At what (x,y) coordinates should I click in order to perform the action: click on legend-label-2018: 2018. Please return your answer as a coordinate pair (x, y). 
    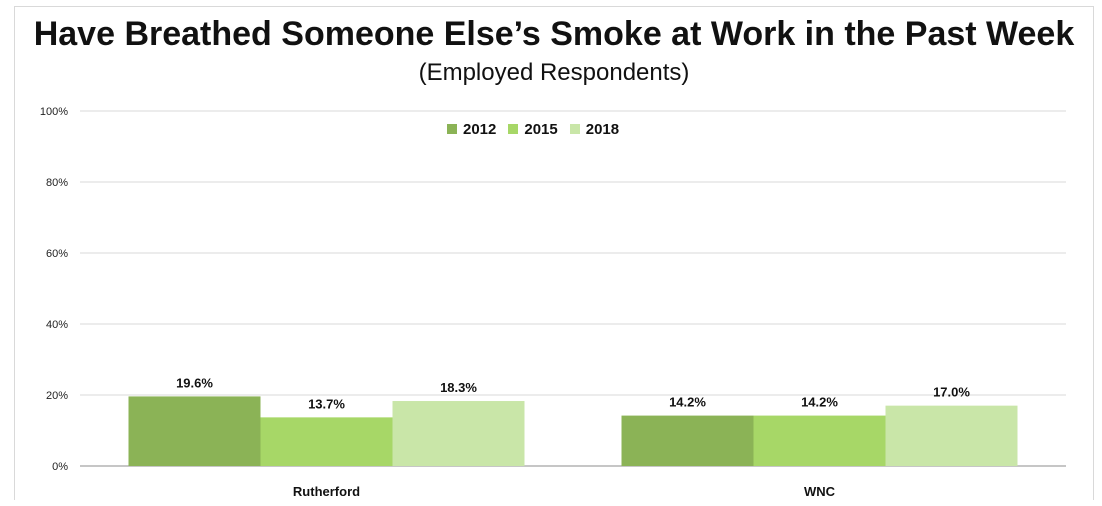
    Looking at the image, I should click on (602, 129).